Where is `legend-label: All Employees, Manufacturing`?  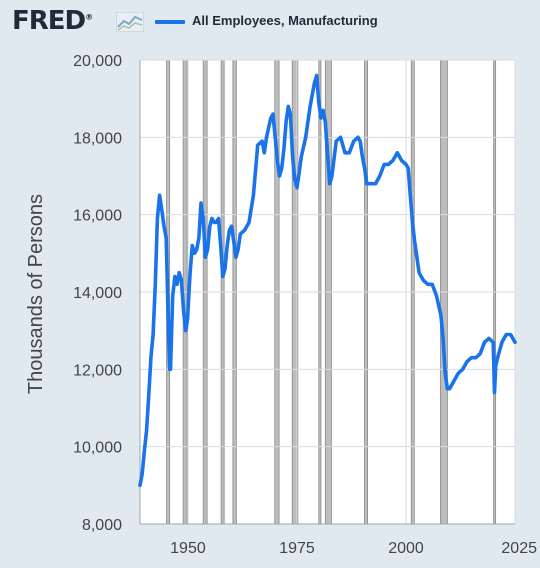
legend-label: All Employees, Manufacturing is located at coordinates (285, 20).